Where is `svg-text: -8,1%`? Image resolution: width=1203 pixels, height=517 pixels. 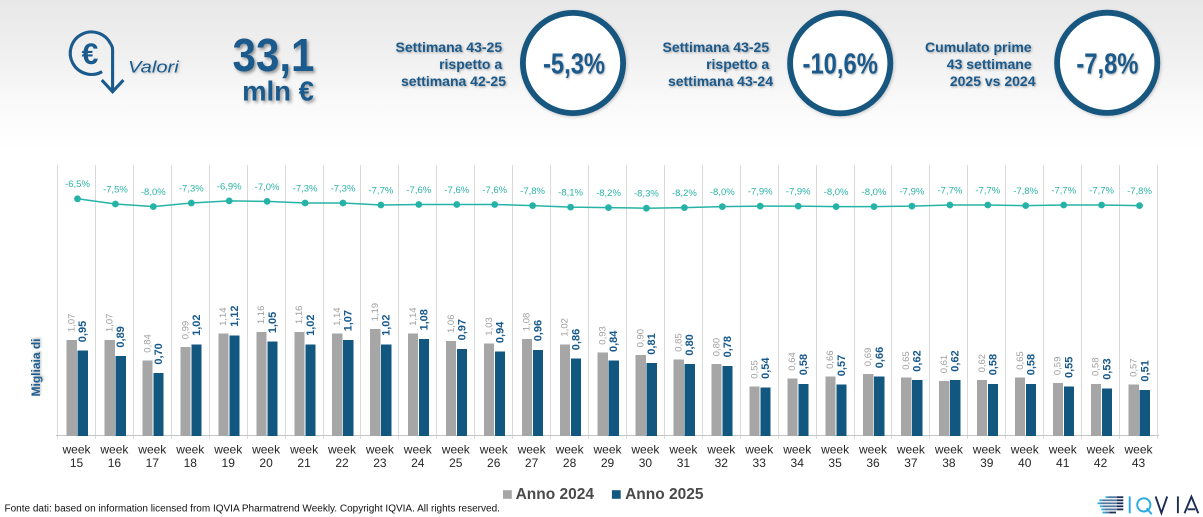 svg-text: -8,1% is located at coordinates (570, 193).